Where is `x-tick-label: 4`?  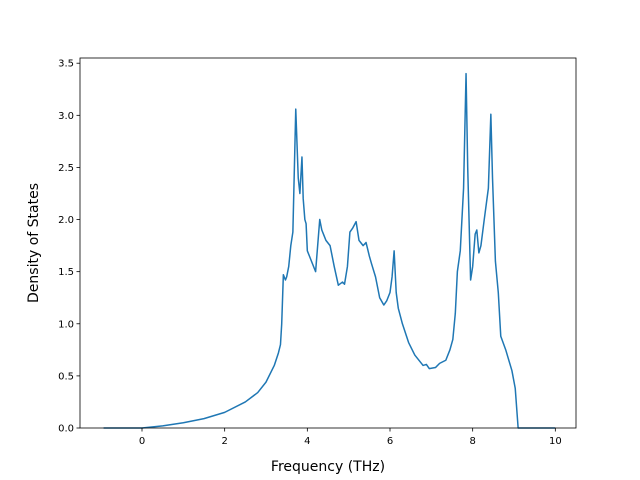 x-tick-label: 4 is located at coordinates (307, 441).